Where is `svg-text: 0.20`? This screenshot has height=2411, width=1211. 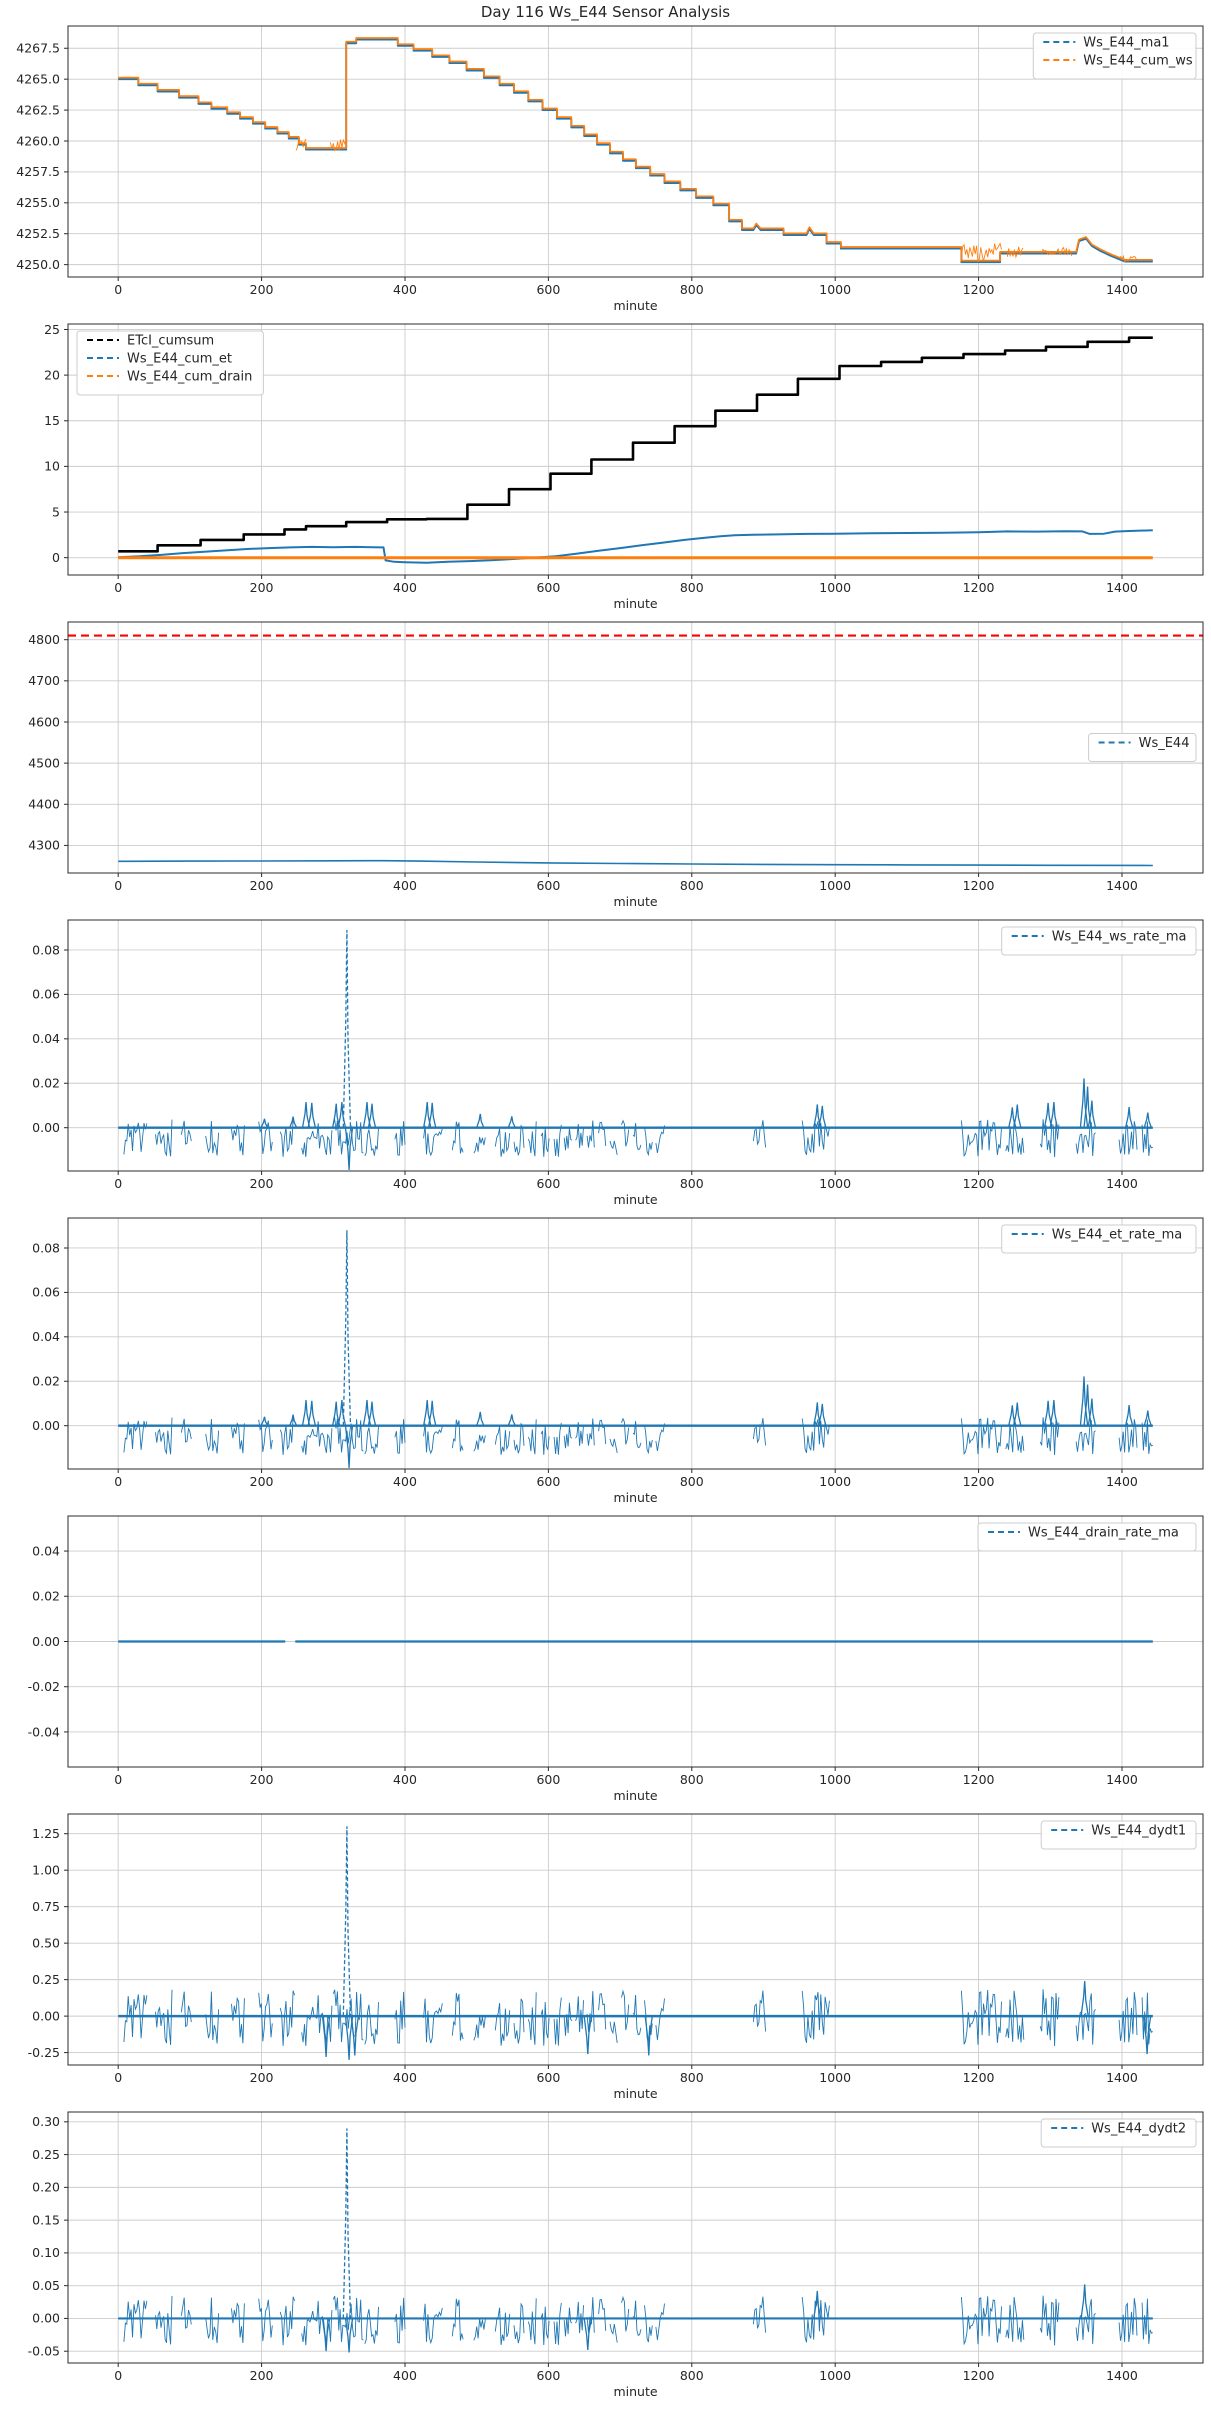
svg-text: 0.20 is located at coordinates (46, 2187).